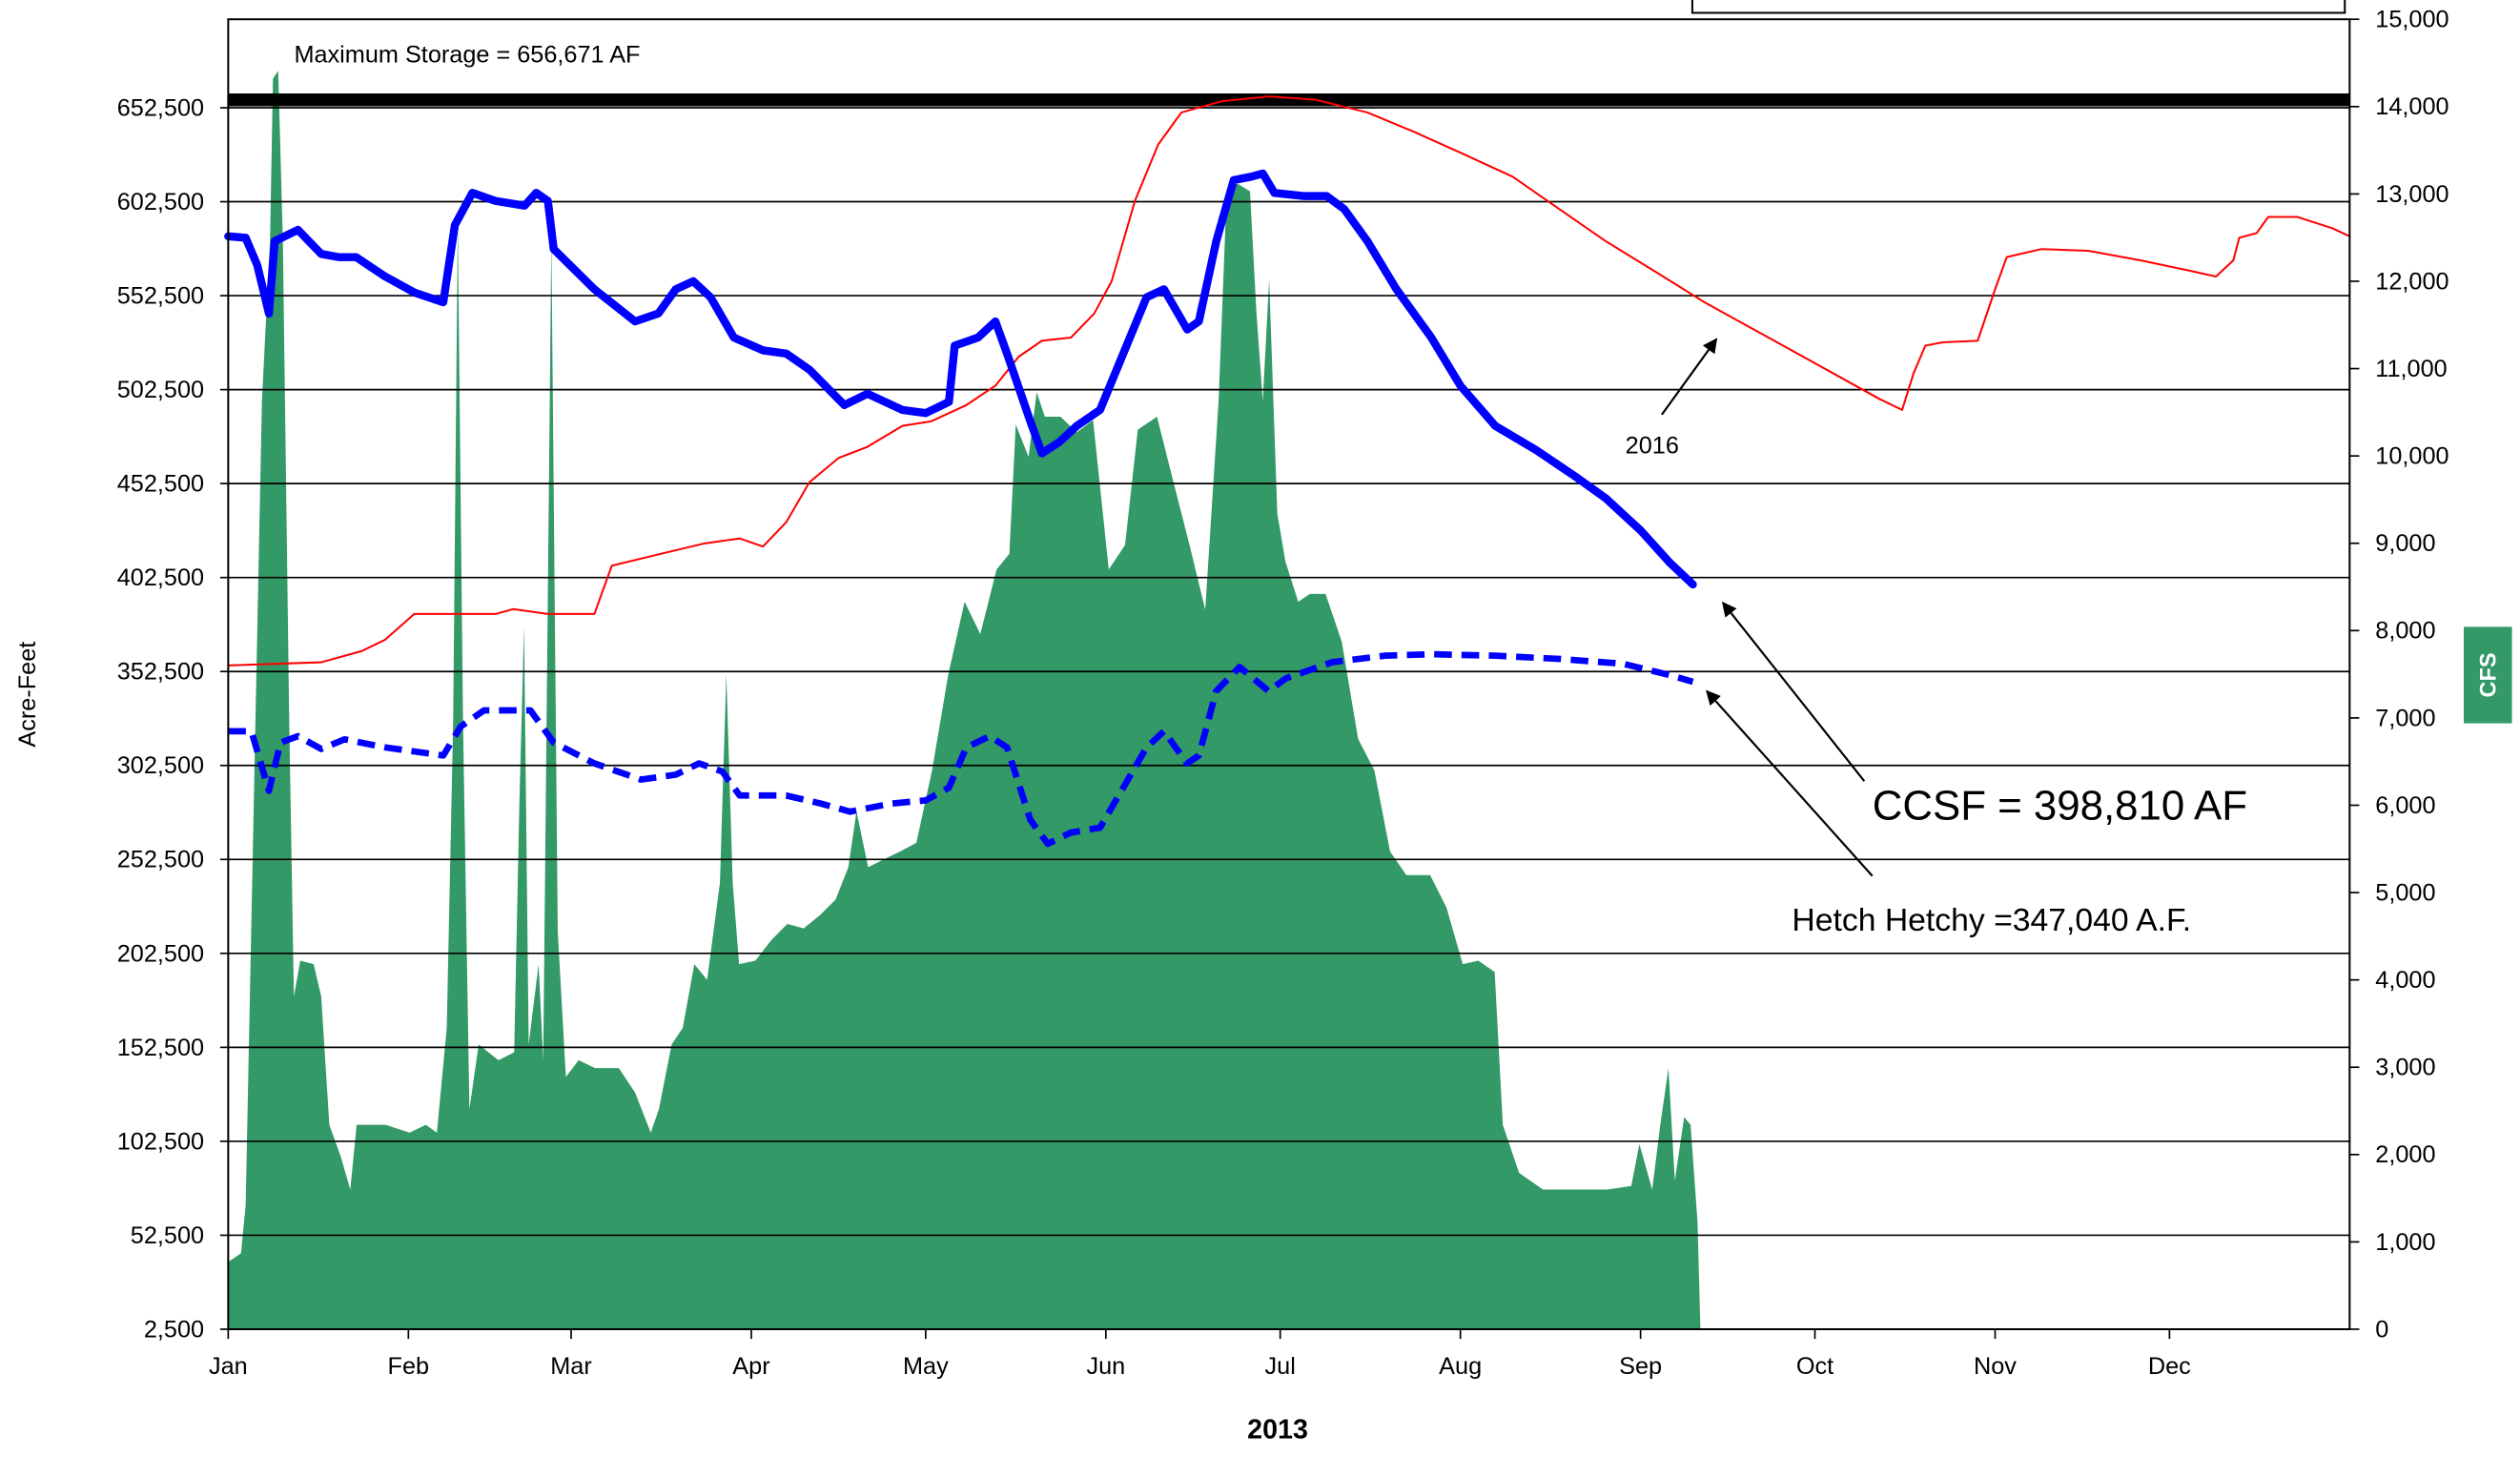 The width and height of the screenshot is (2520, 1457). What do you see at coordinates (2381, 1329) in the screenshot?
I see `y2-tick-label: 0` at bounding box center [2381, 1329].